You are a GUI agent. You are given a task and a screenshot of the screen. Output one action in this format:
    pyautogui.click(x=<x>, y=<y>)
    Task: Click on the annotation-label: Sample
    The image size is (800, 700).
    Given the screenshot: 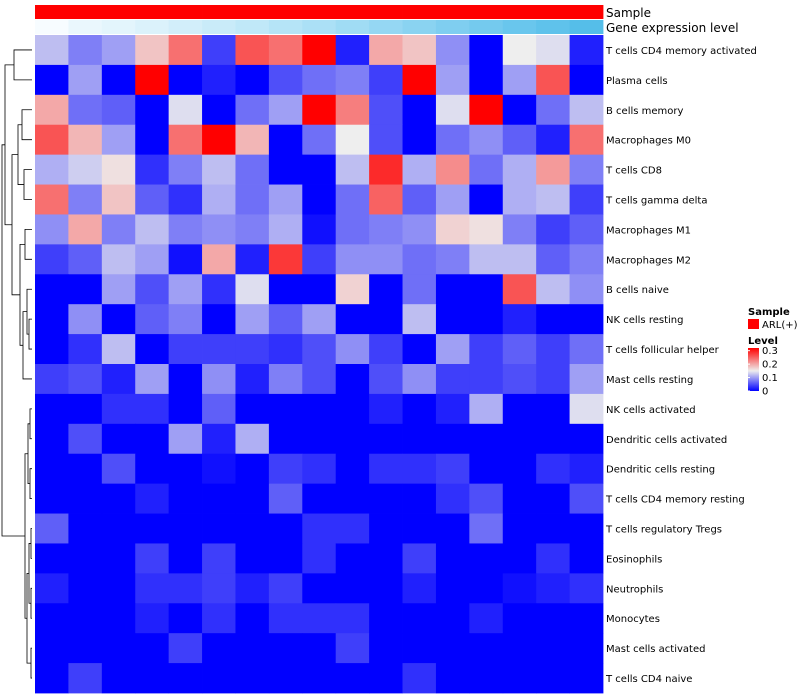 What is the action you would take?
    pyautogui.click(x=628, y=13)
    